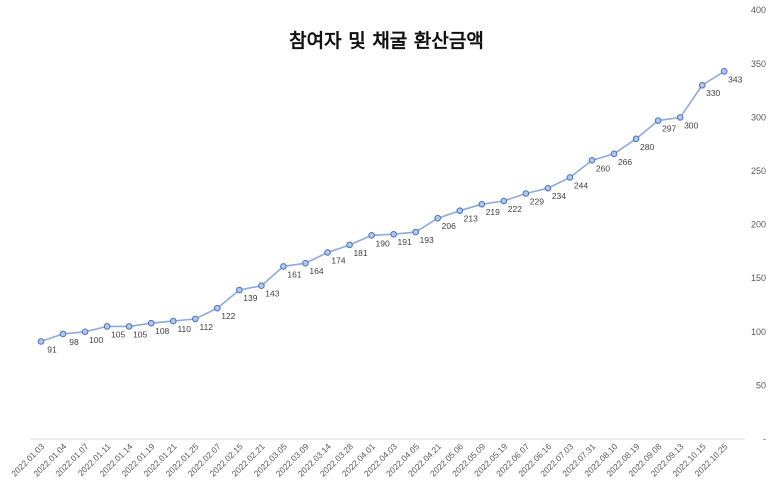 The width and height of the screenshot is (773, 488). What do you see at coordinates (761, 385) in the screenshot?
I see `y-tick-label: 50` at bounding box center [761, 385].